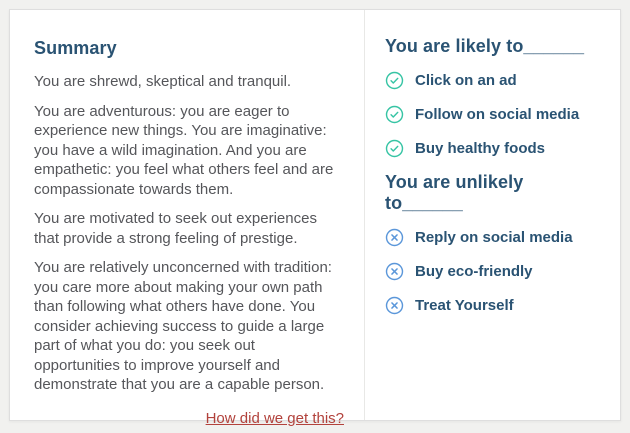  I want to click on likely-item: Follow on social media, so click(495, 114).